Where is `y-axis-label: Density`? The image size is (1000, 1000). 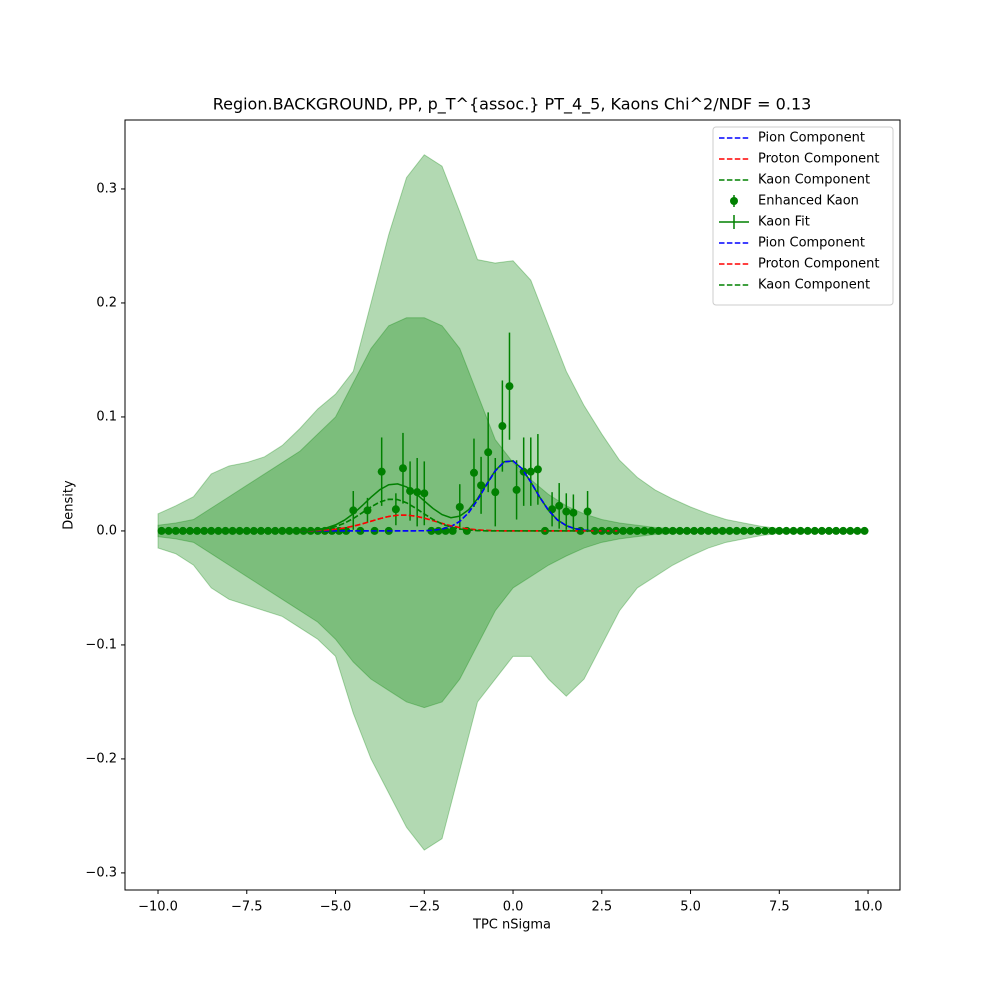 y-axis-label: Density is located at coordinates (69, 505).